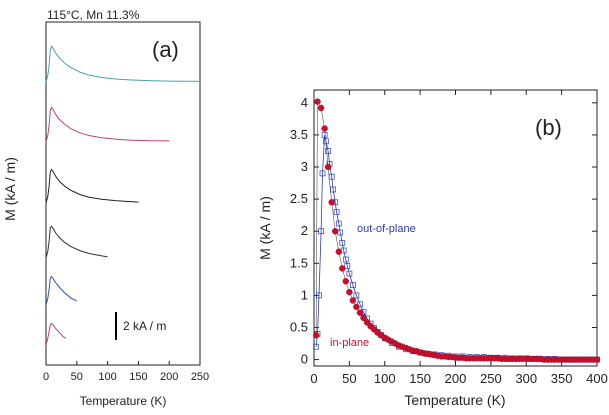  Describe the element at coordinates (420, 378) in the screenshot. I see `panel-b-x-tick-label: 150` at that location.